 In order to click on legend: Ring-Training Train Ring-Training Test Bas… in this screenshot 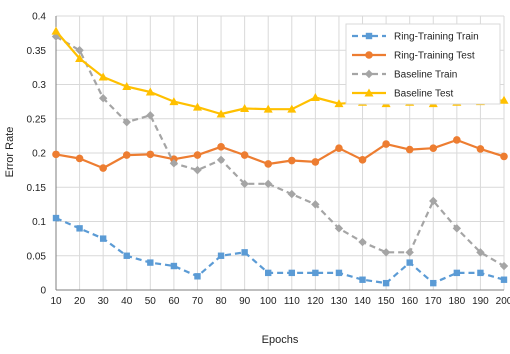, I will do `click(423, 64)`.